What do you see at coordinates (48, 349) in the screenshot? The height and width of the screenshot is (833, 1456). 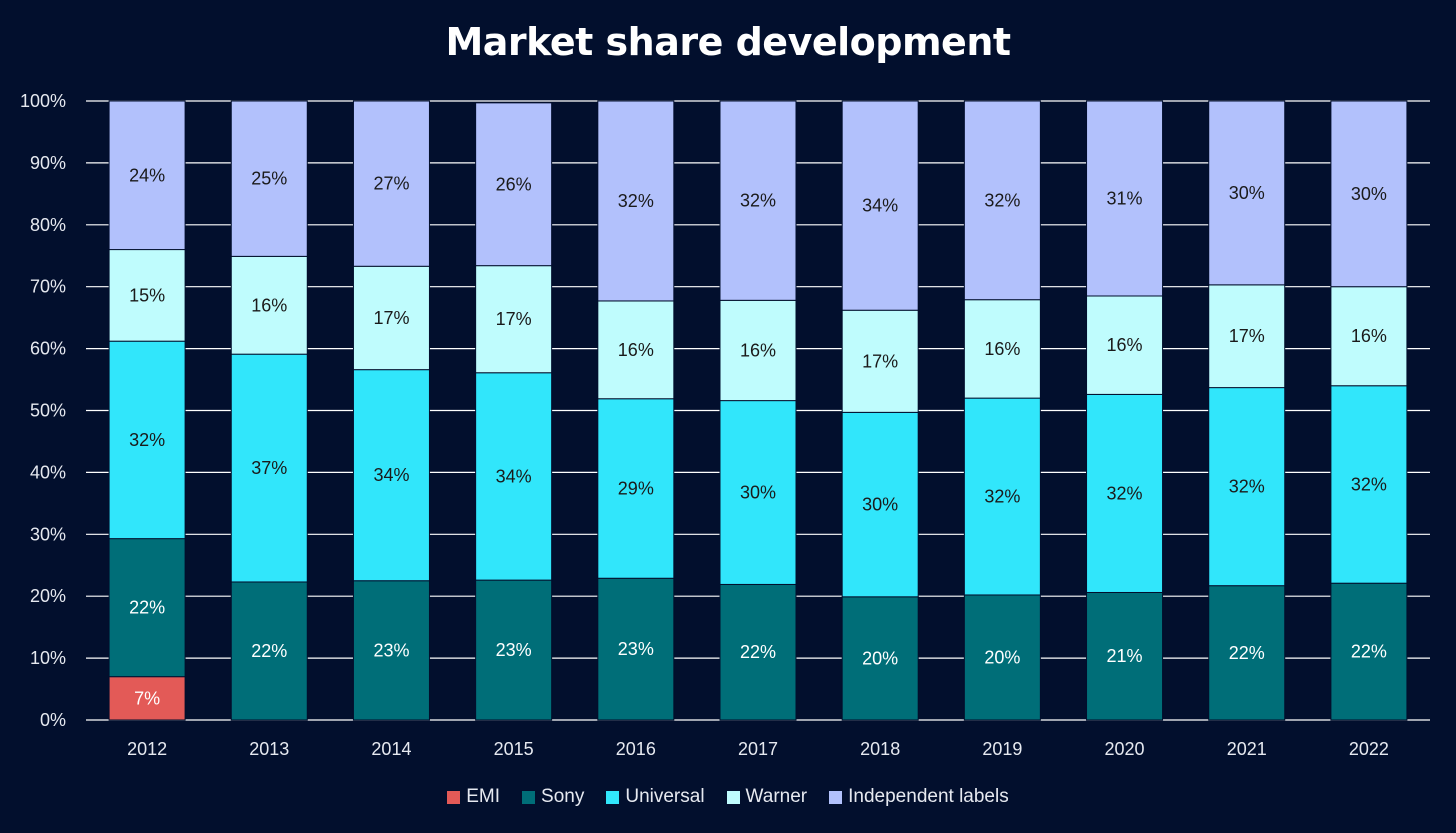 I see `y-tick-label: 60%` at bounding box center [48, 349].